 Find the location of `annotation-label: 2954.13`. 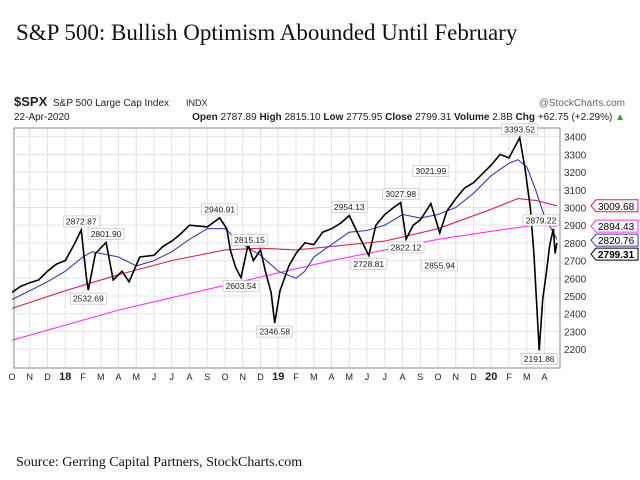

annotation-label: 2954.13 is located at coordinates (349, 207).